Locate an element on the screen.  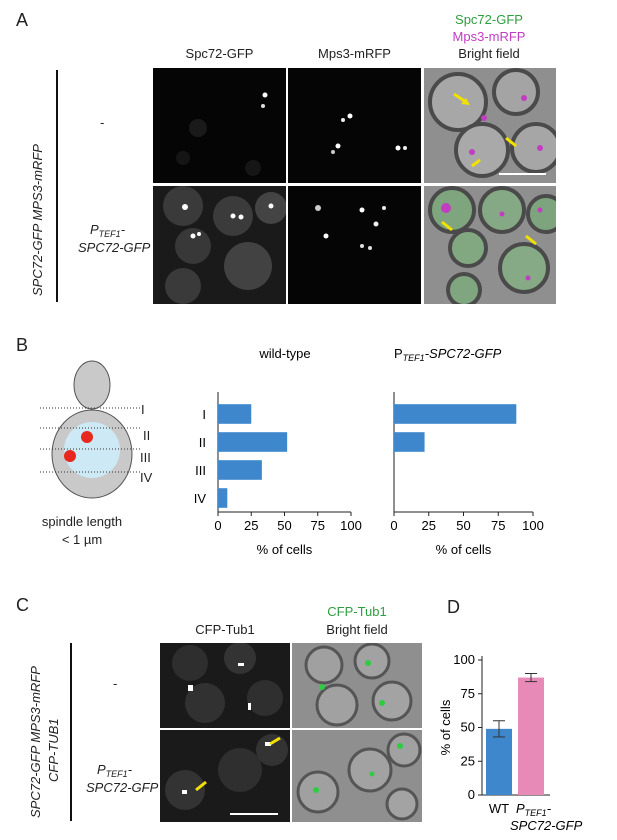
panel-a-genotype: SPC72-GFP MPS3-mRFP is located at coordinates (37, 220).